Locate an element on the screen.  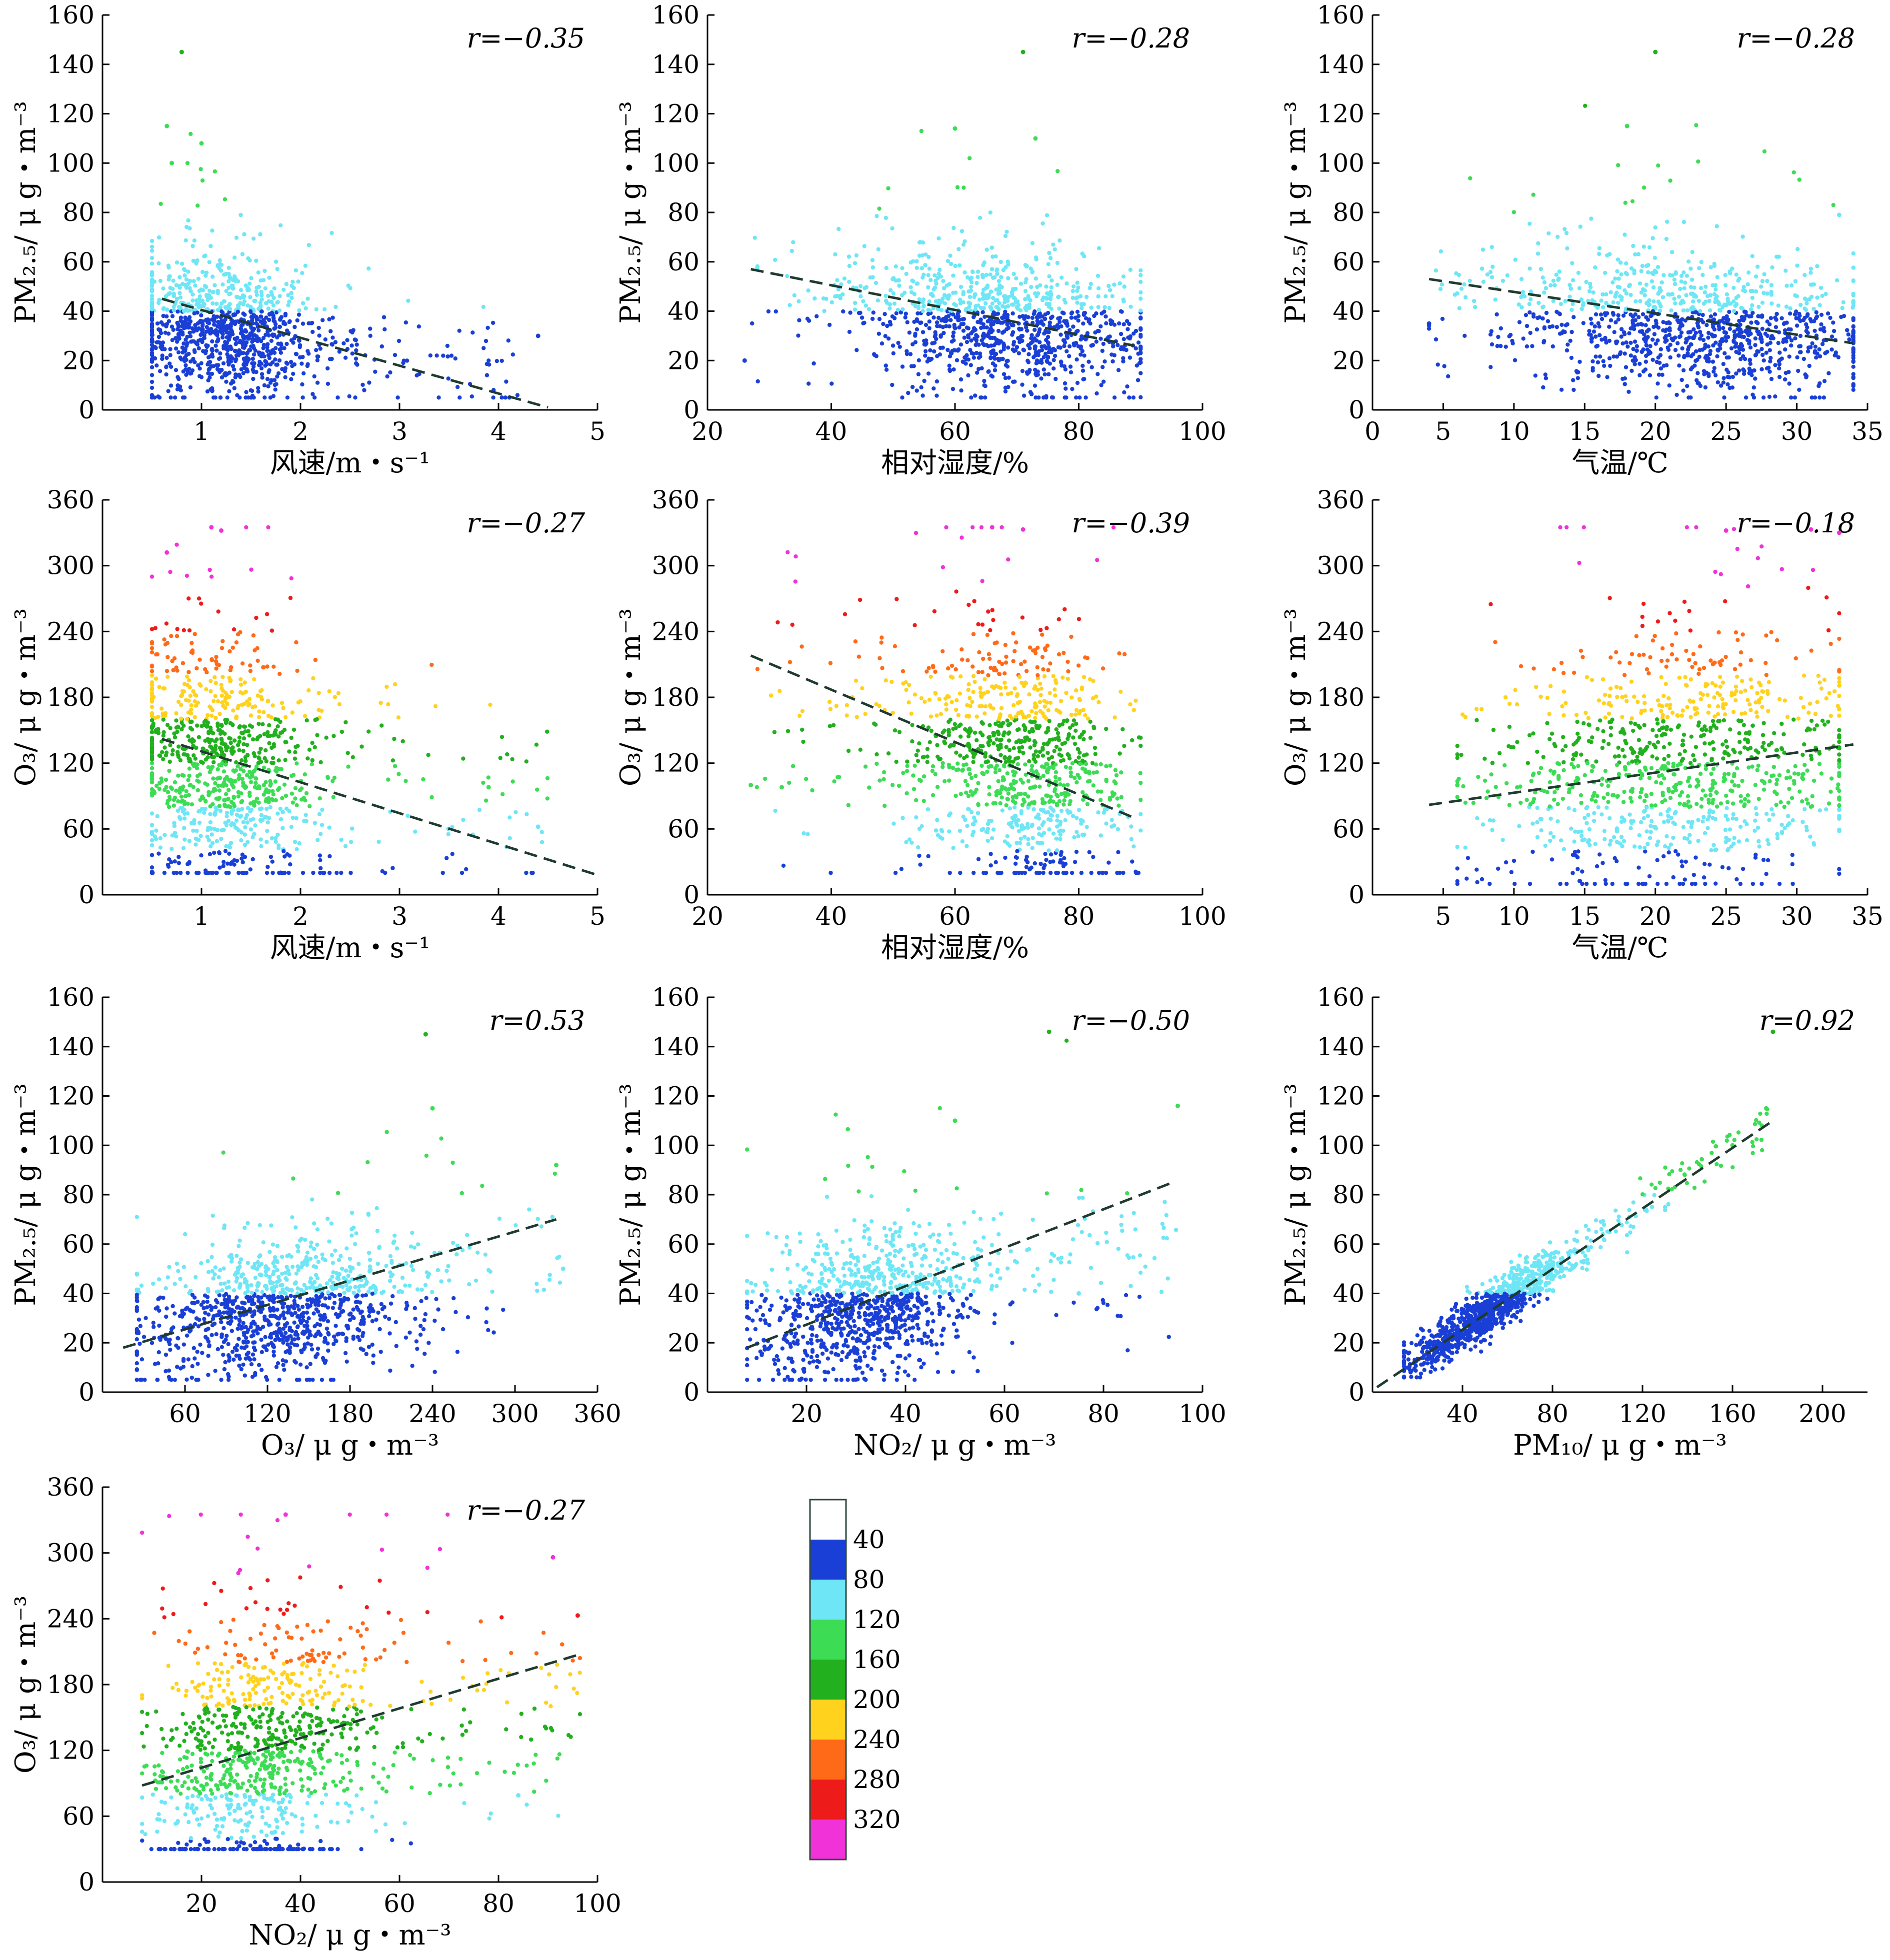
x-tick-label: 20 is located at coordinates (708, 917).